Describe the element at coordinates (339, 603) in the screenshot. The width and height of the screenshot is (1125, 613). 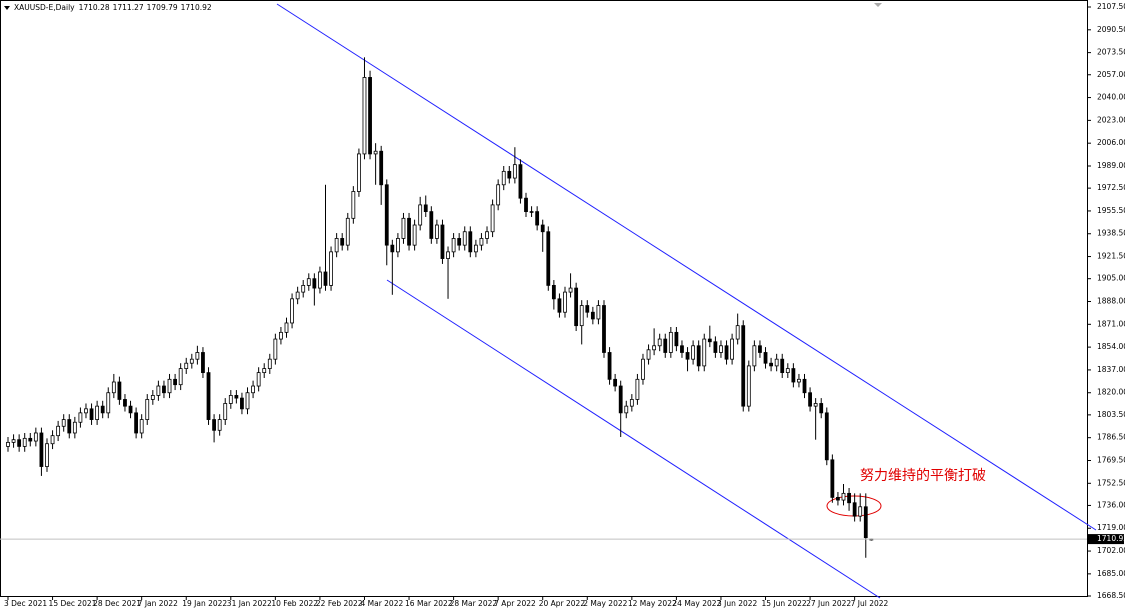
I see `x-tick-label: 22 Feb 2022` at that location.